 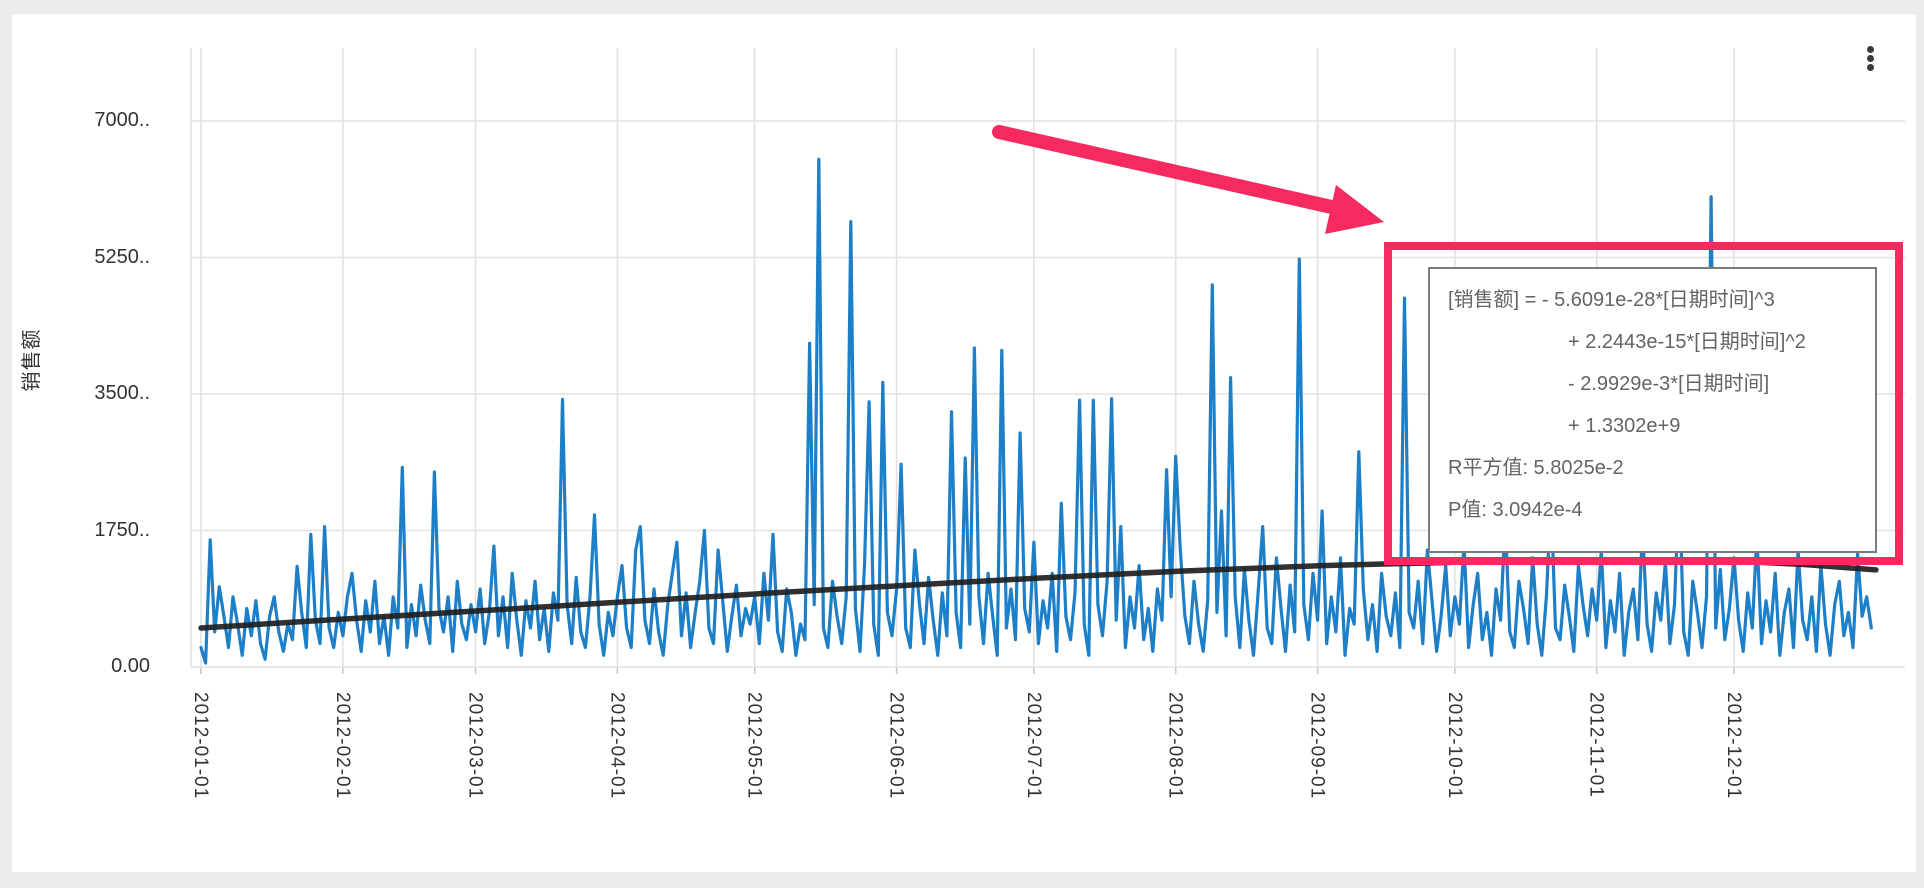 What do you see at coordinates (1687, 342) in the screenshot?
I see `trend-formula-line-2: + 2.2443e-15*[日期时间]^2` at bounding box center [1687, 342].